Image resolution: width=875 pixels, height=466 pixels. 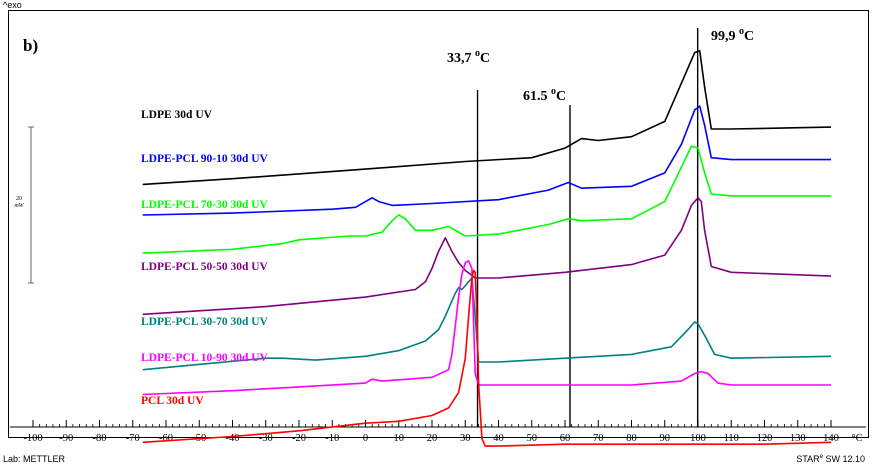 What do you see at coordinates (32, 438) in the screenshot?
I see `x-tick-label: -100` at bounding box center [32, 438].